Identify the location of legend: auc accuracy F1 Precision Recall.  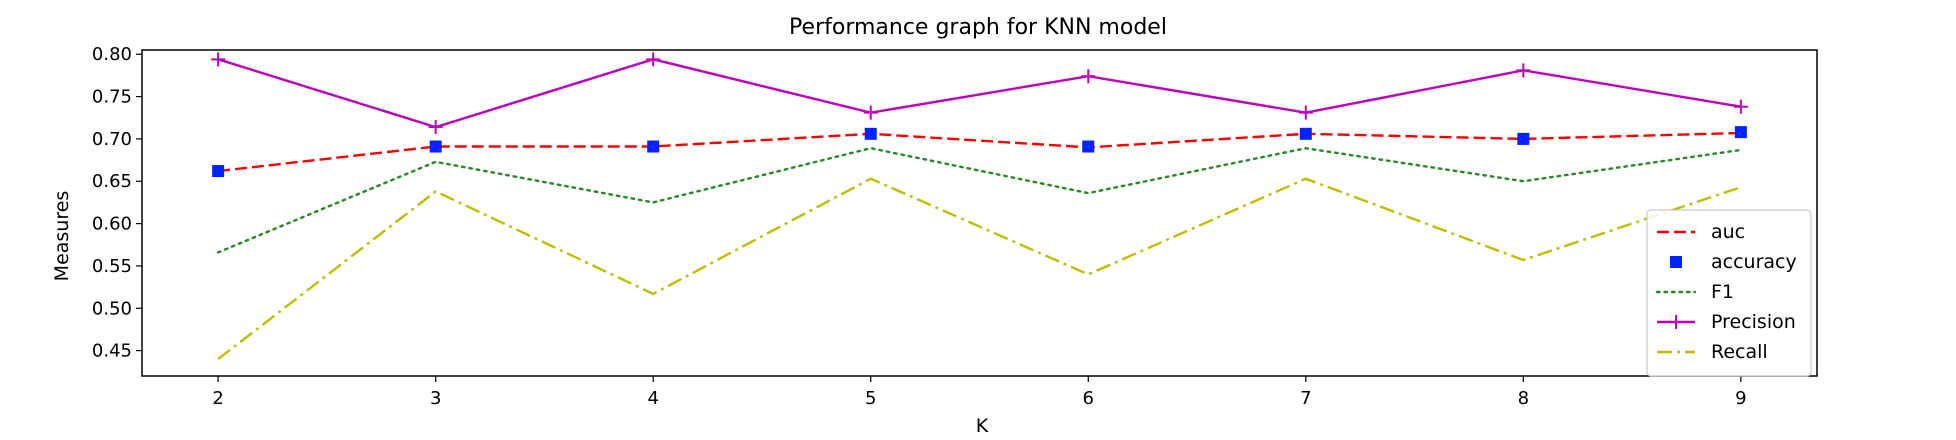
(1729, 293).